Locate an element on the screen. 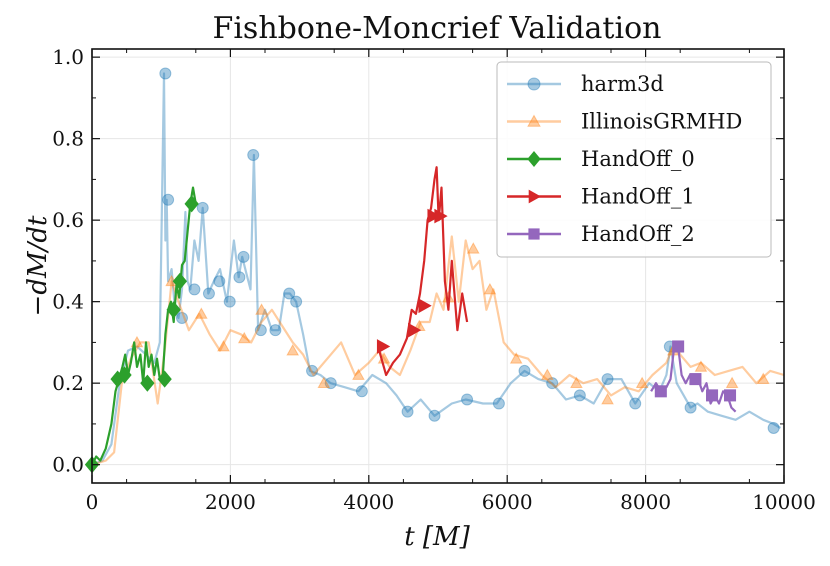 The height and width of the screenshot is (566, 830). x-tick-label: 2000 is located at coordinates (230, 502).